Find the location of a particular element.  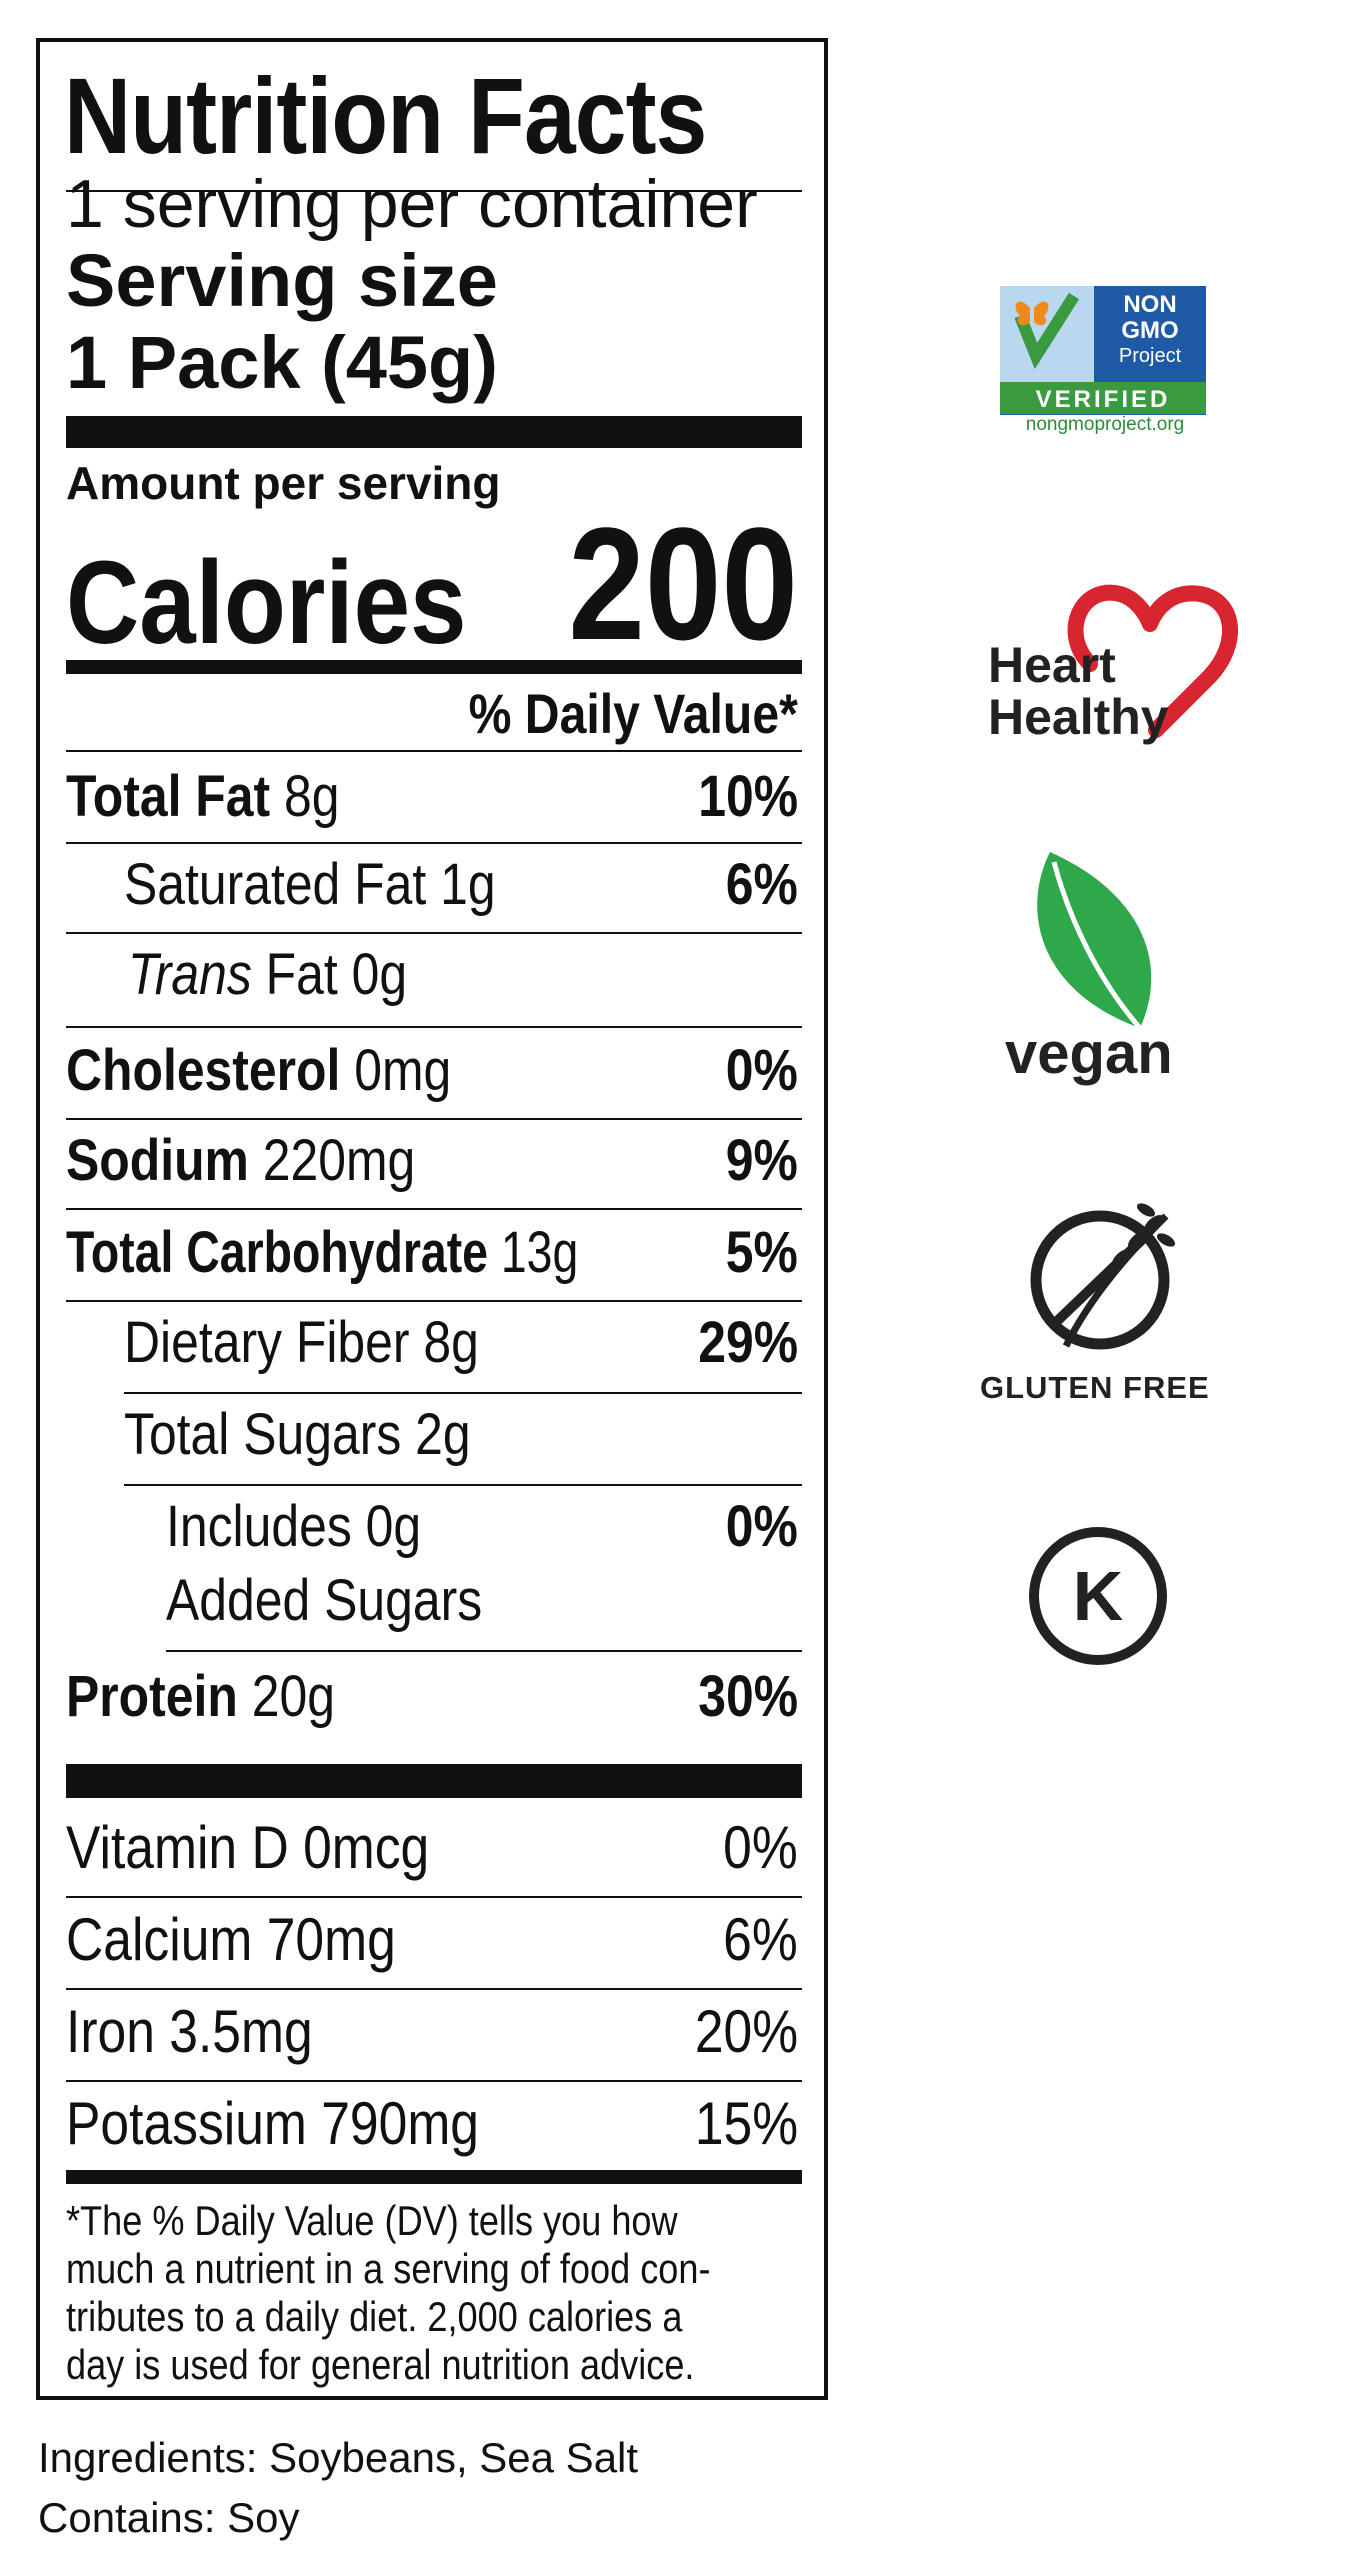

vegan-label: vegan is located at coordinates (1089, 1053).